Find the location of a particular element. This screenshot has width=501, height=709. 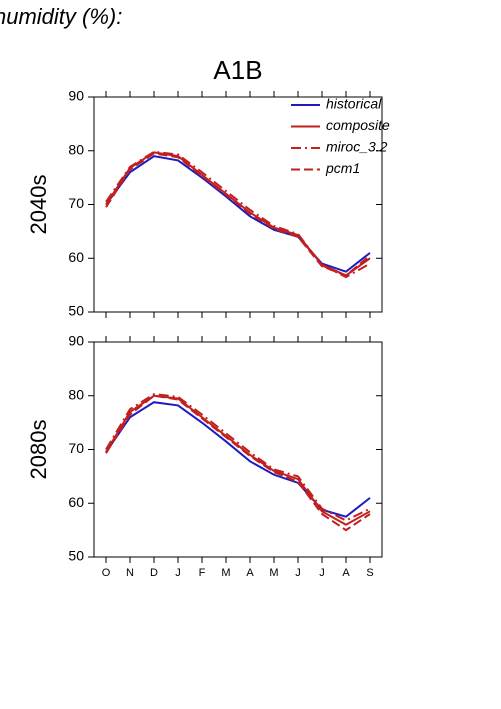

legend-label: composite is located at coordinates (358, 125).